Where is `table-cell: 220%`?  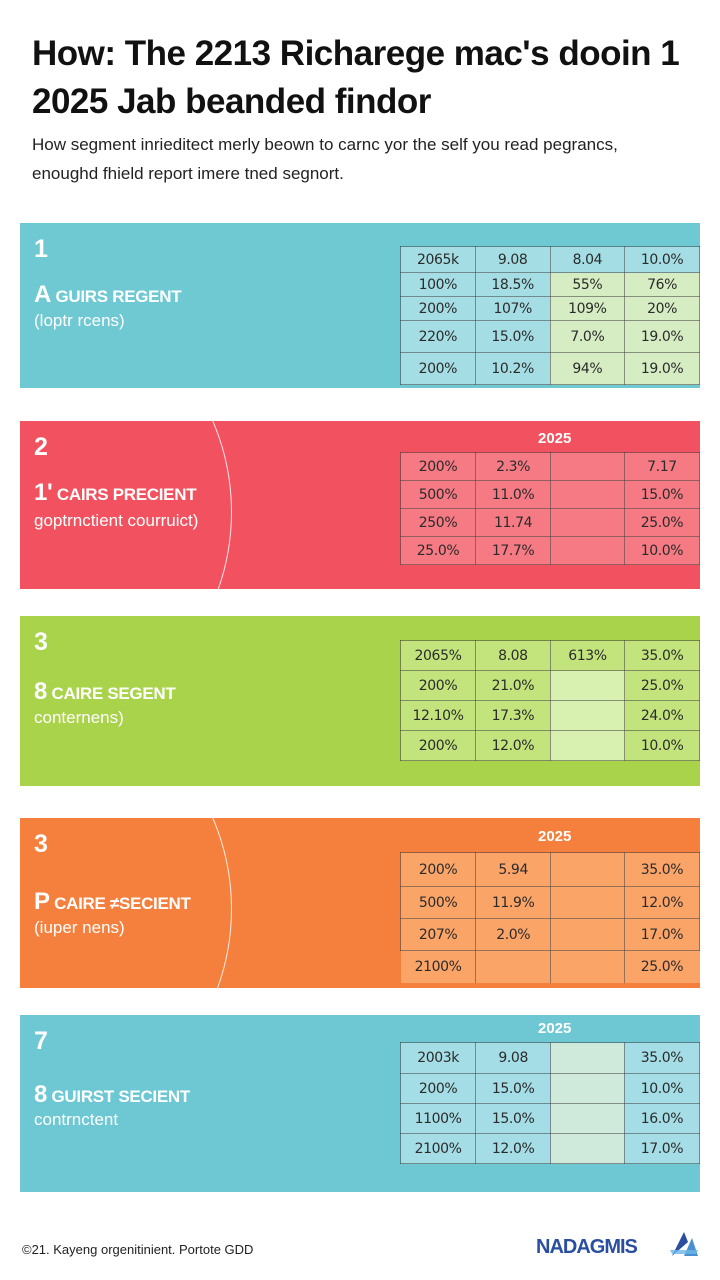
table-cell: 220% is located at coordinates (438, 336).